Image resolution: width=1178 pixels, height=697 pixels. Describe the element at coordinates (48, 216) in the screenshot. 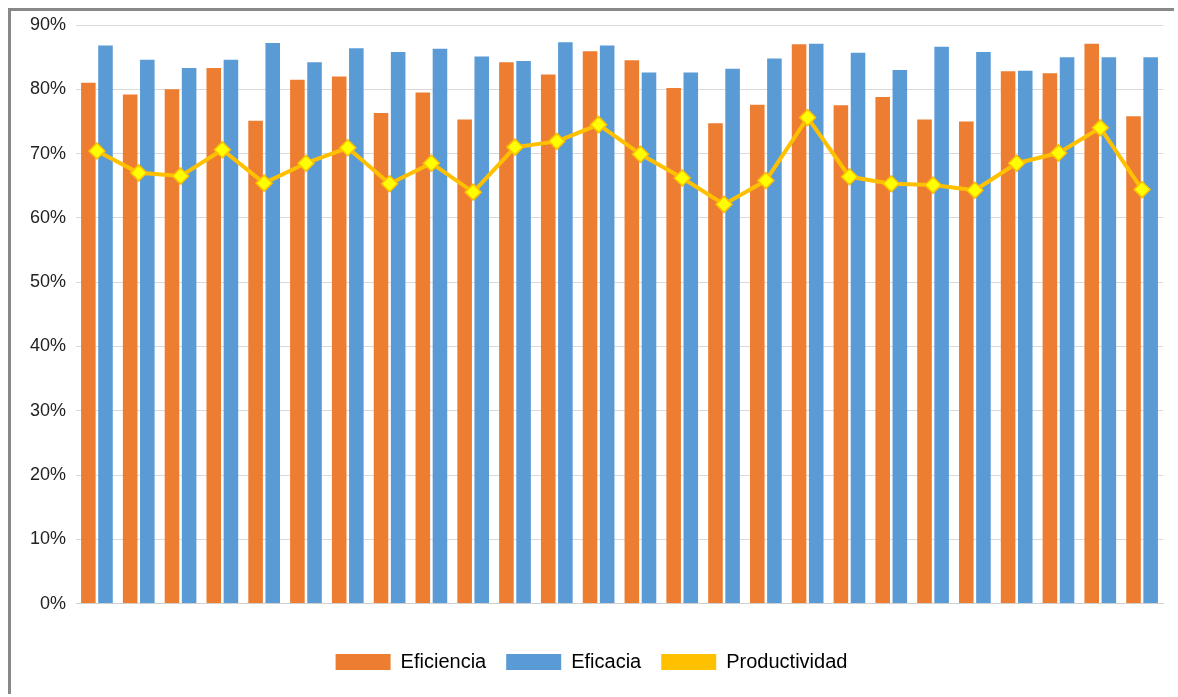

I see `y-tick-label: 60%` at that location.